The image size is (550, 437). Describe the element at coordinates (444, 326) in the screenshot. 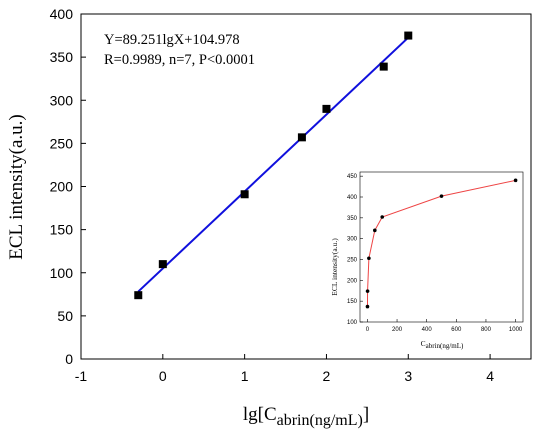

I see `inset-x-axis: 0 200 400 600 800 1000` at that location.